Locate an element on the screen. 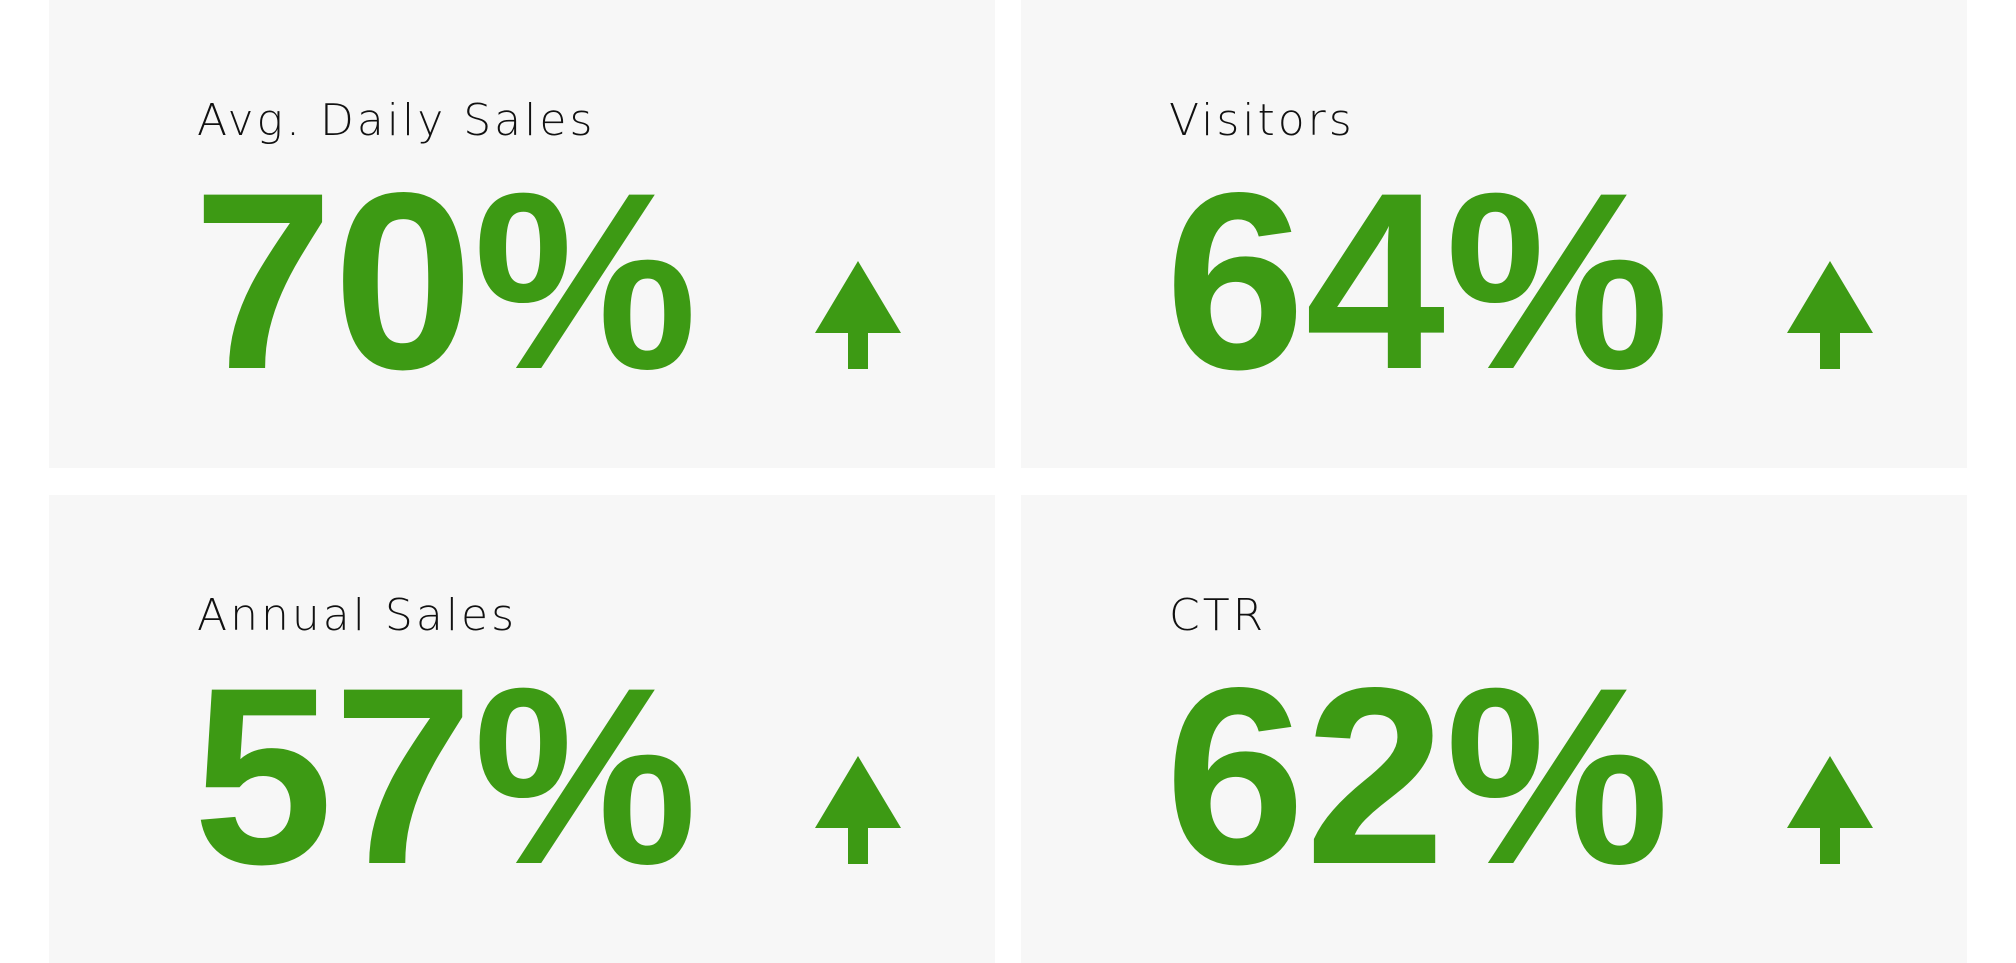  kpi-value: 64% is located at coordinates (1417, 281).